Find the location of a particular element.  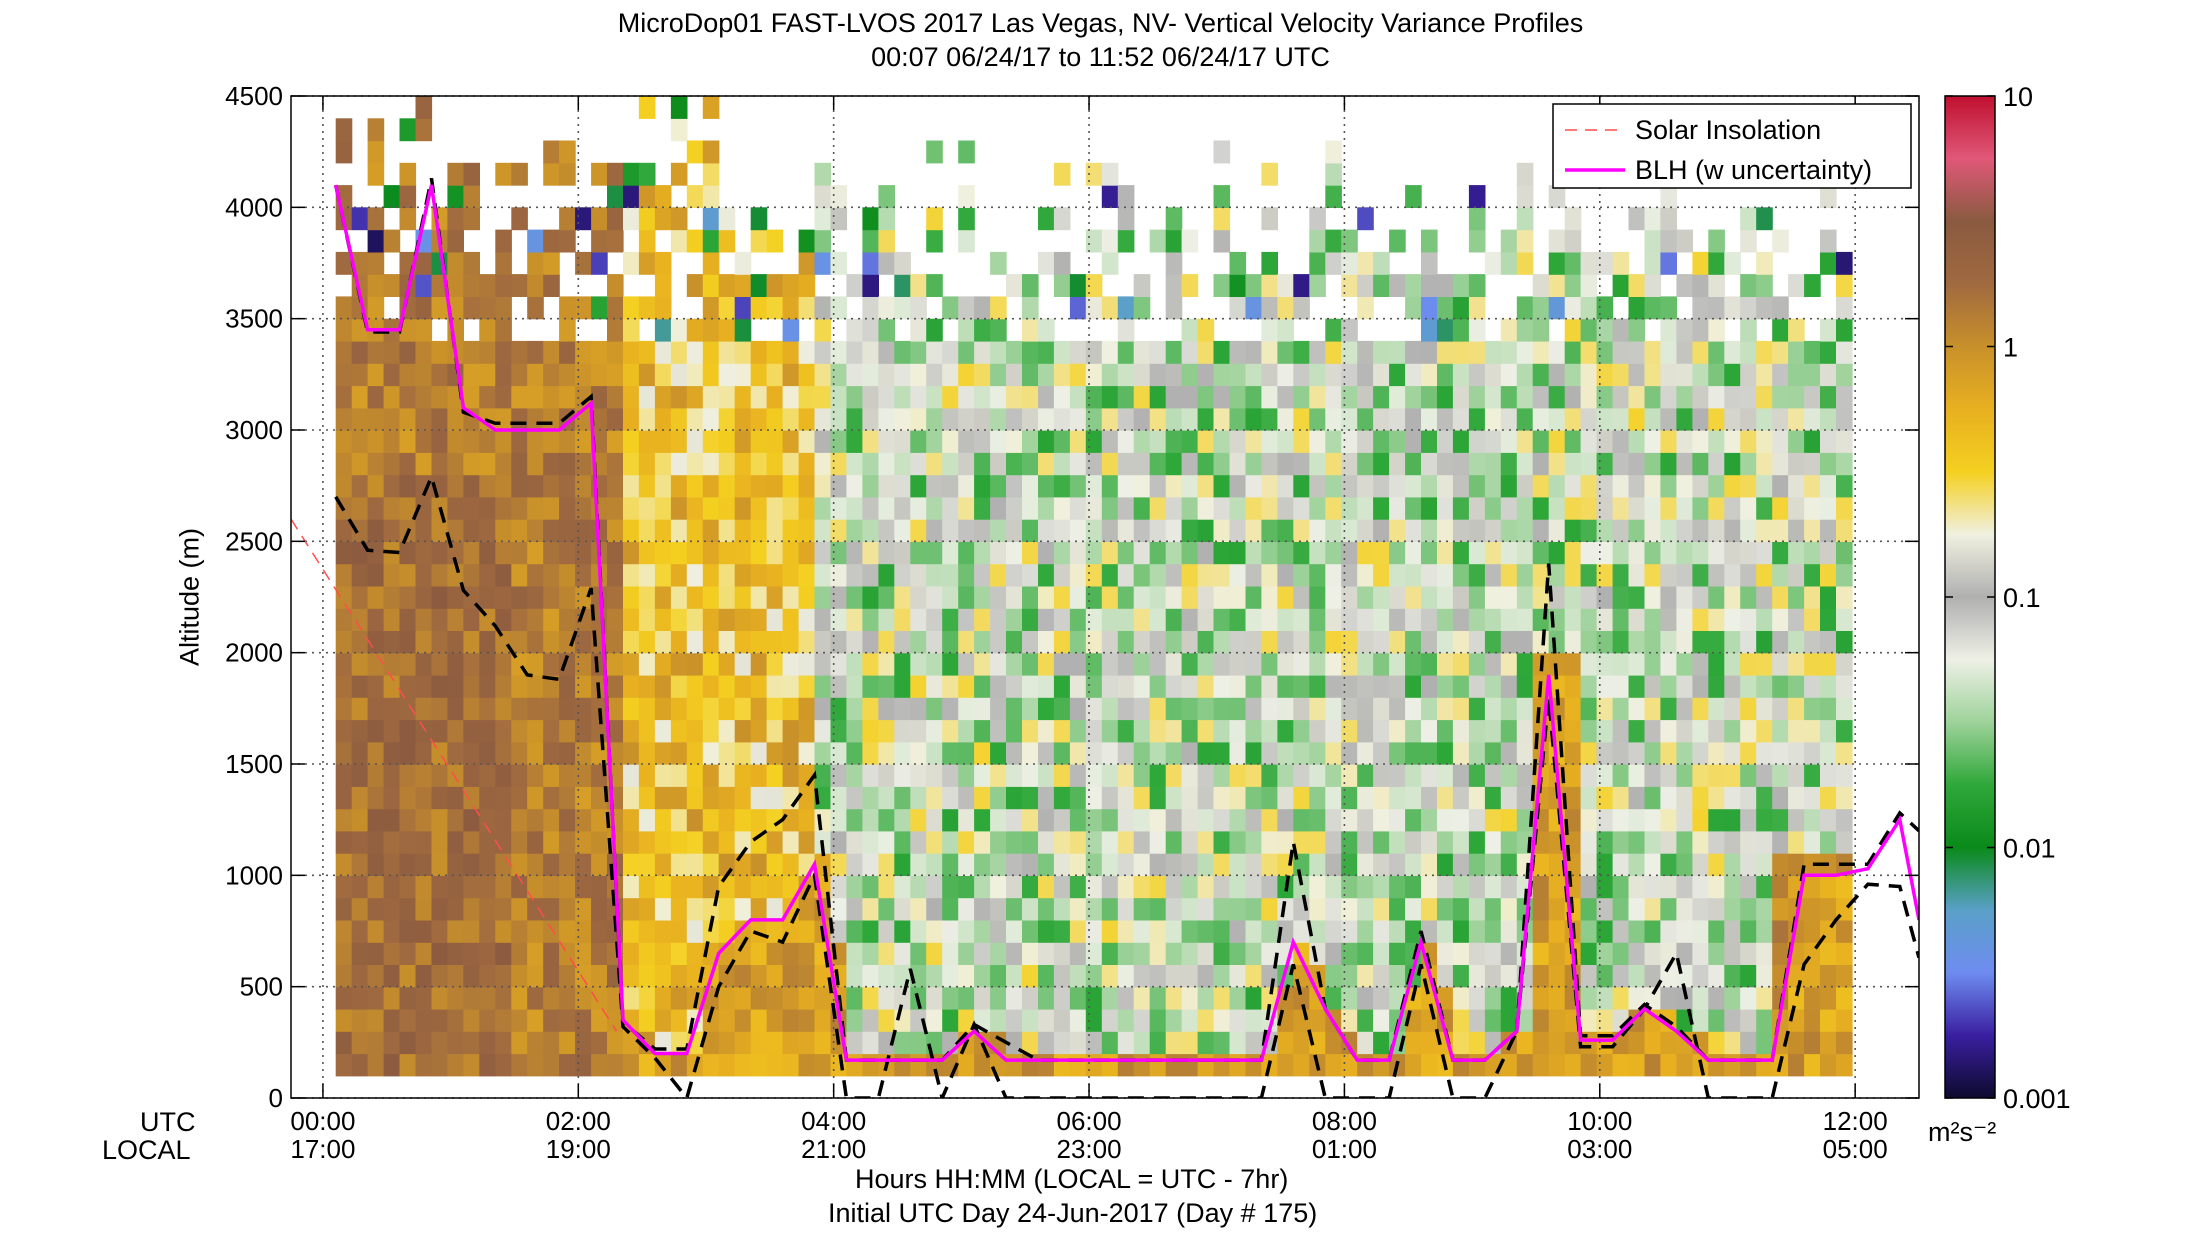

x-tick-label-local: 03:00 is located at coordinates (1599, 1149).